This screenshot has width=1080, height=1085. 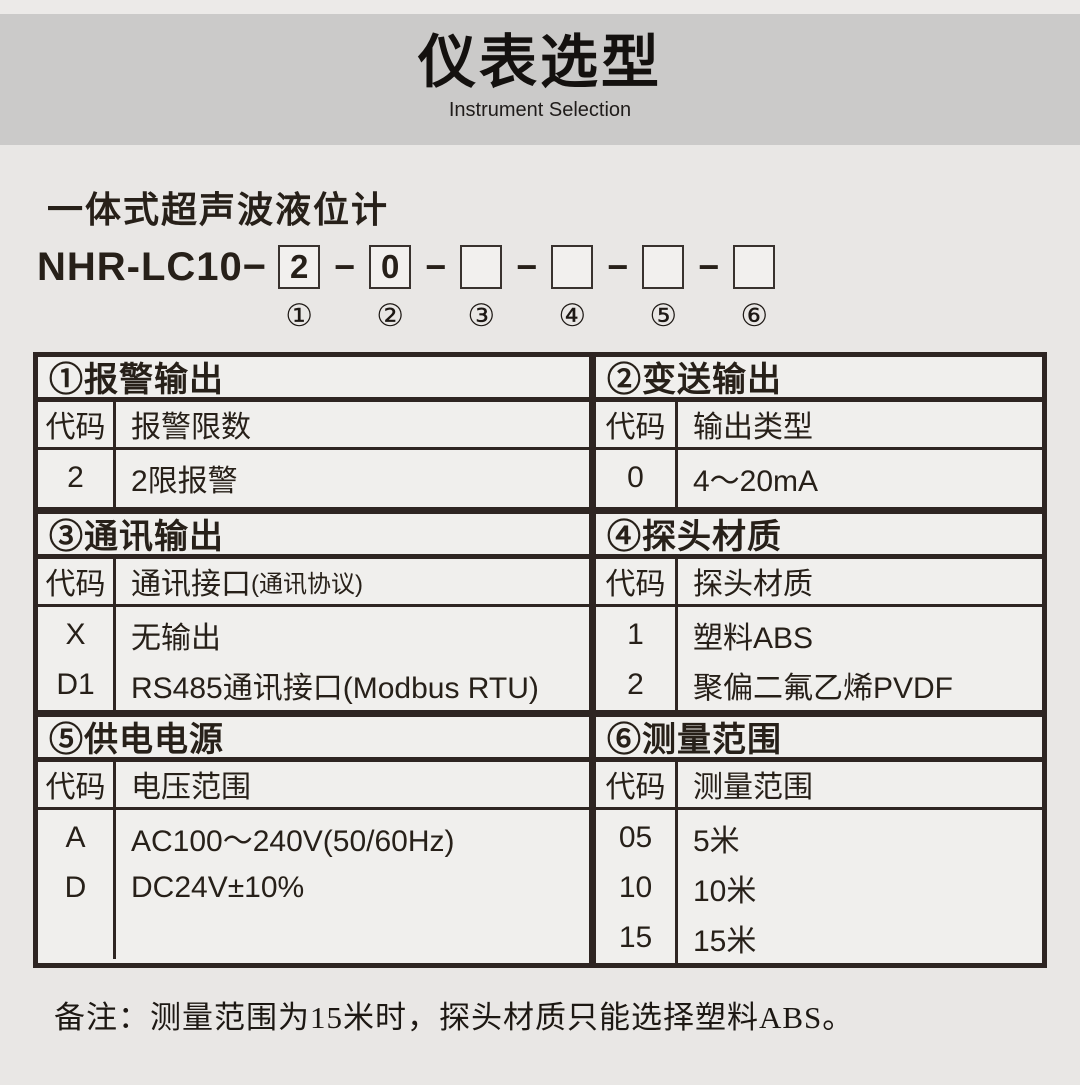 What do you see at coordinates (352, 784) in the screenshot?
I see `desc-header-cell: 电压范围` at bounding box center [352, 784].